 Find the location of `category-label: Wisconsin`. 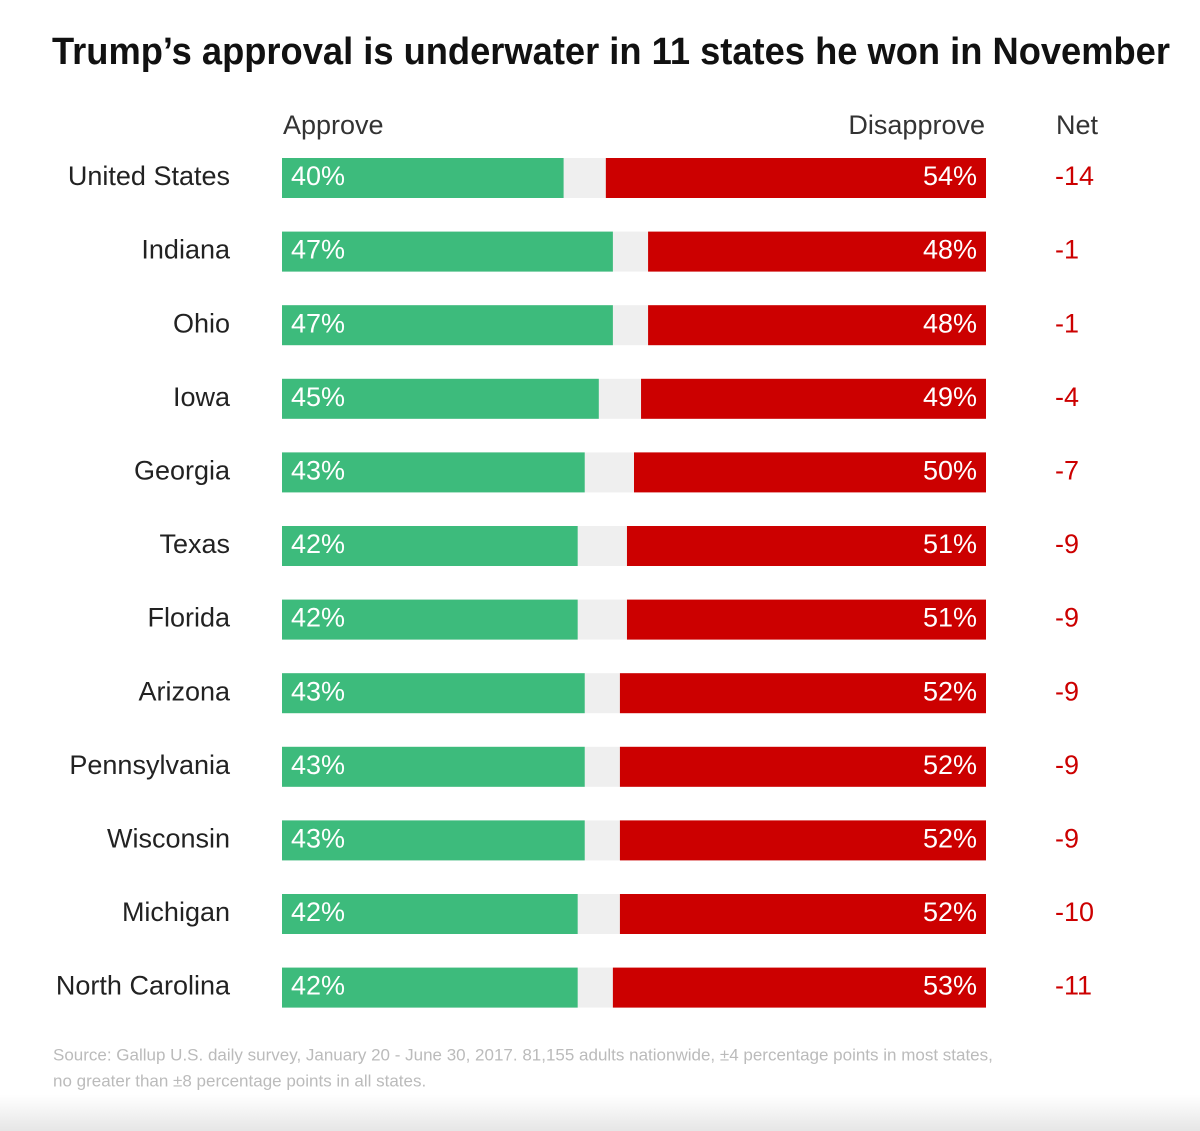

category-label: Wisconsin is located at coordinates (168, 839).